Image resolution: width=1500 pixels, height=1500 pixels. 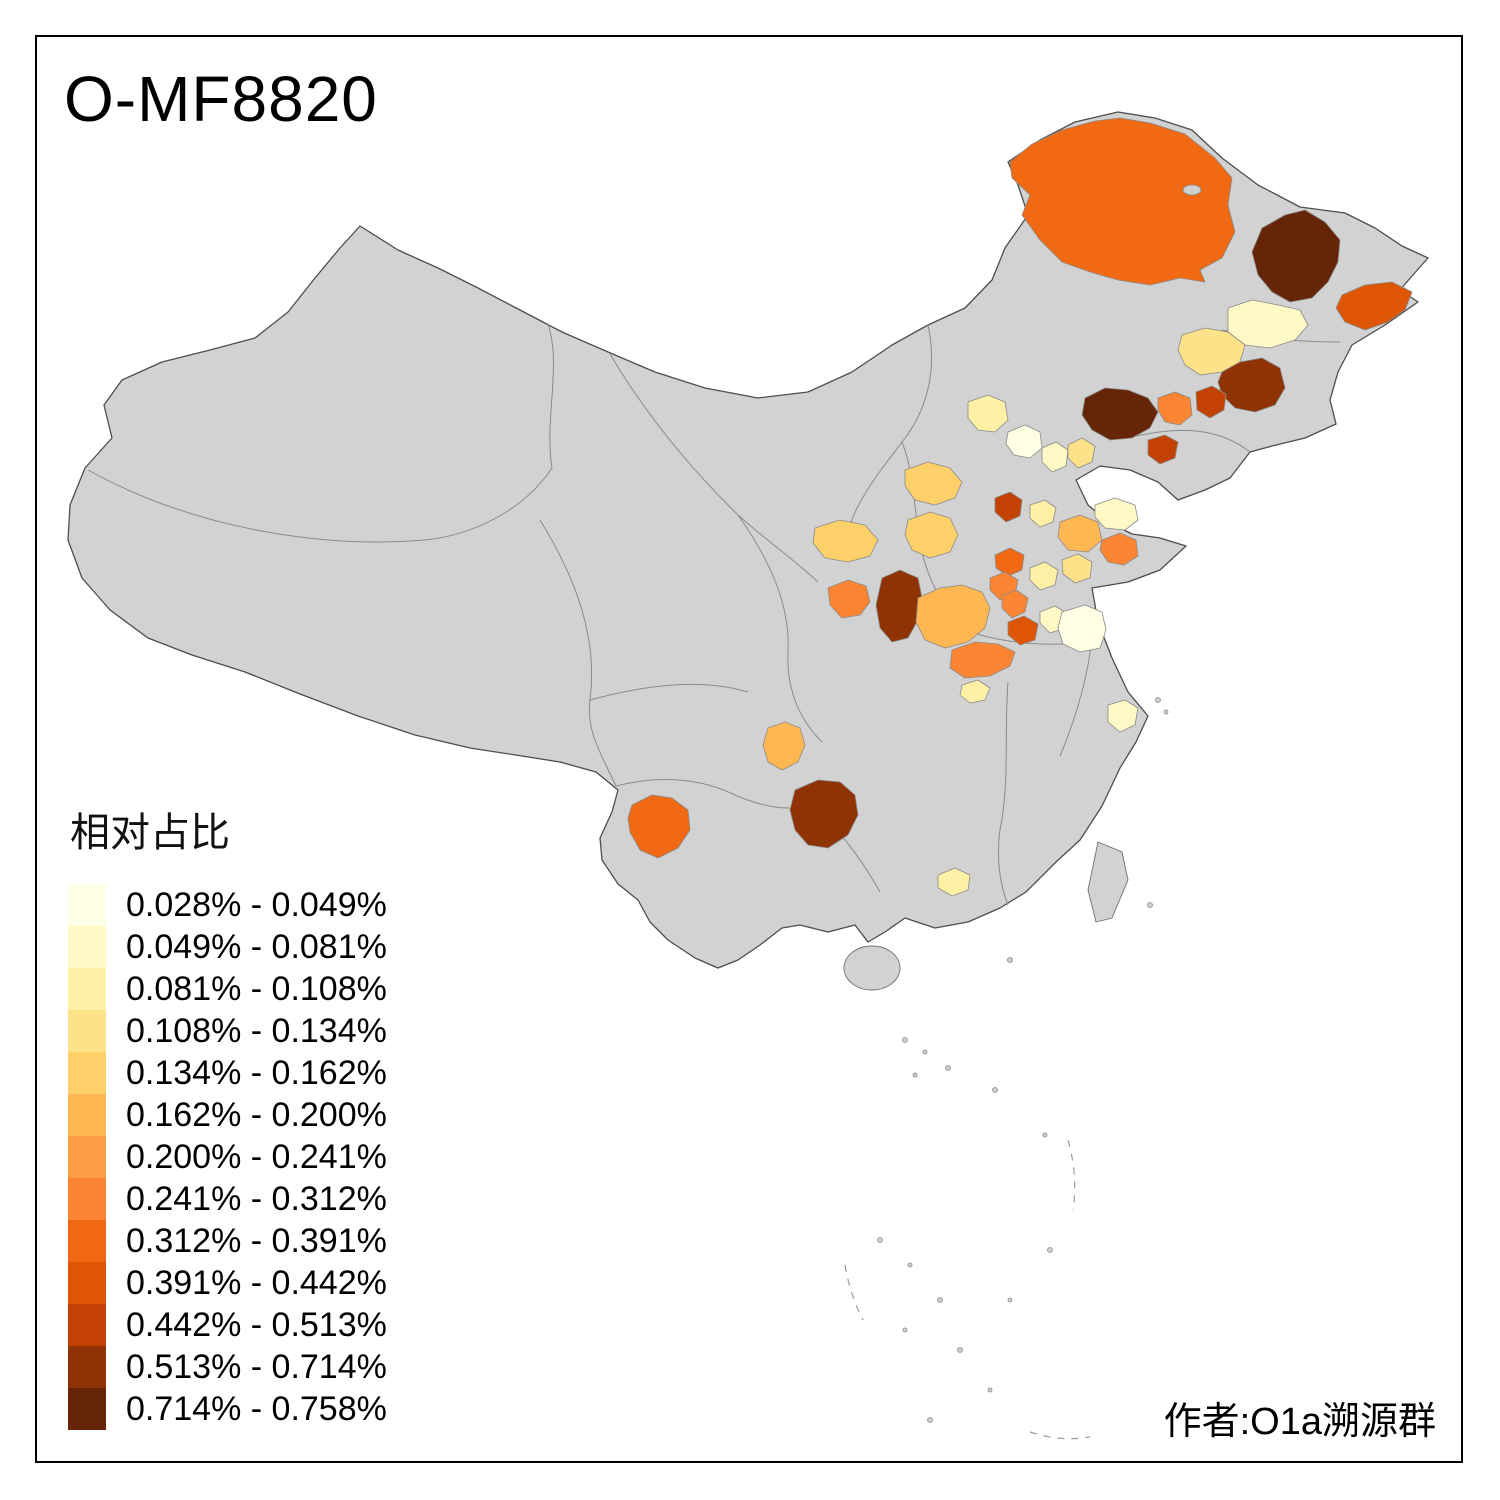 I want to click on legend-label: 0.108% - 0.134%, so click(x=256, y=1030).